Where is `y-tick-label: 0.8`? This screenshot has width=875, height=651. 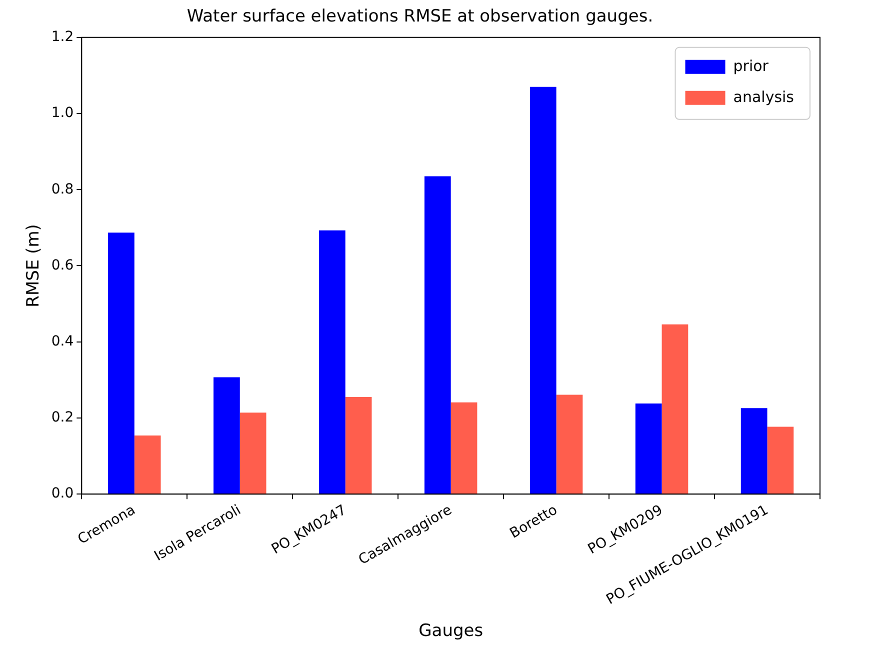
y-tick-label: 0.8 is located at coordinates (62, 189).